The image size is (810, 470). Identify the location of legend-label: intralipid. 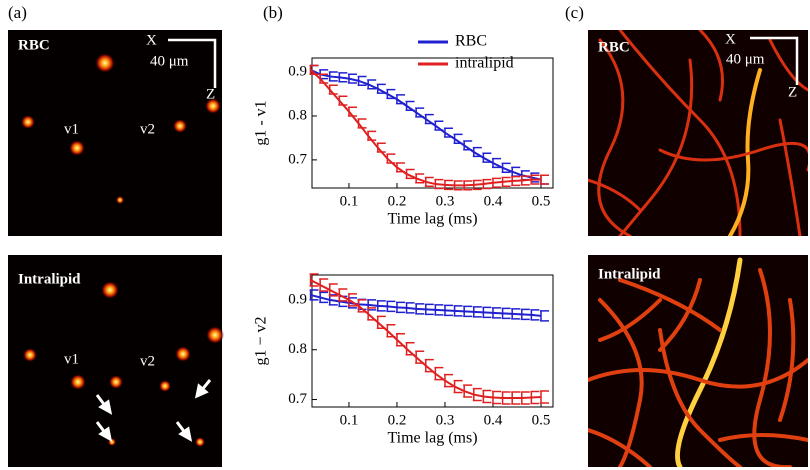
(484, 63).